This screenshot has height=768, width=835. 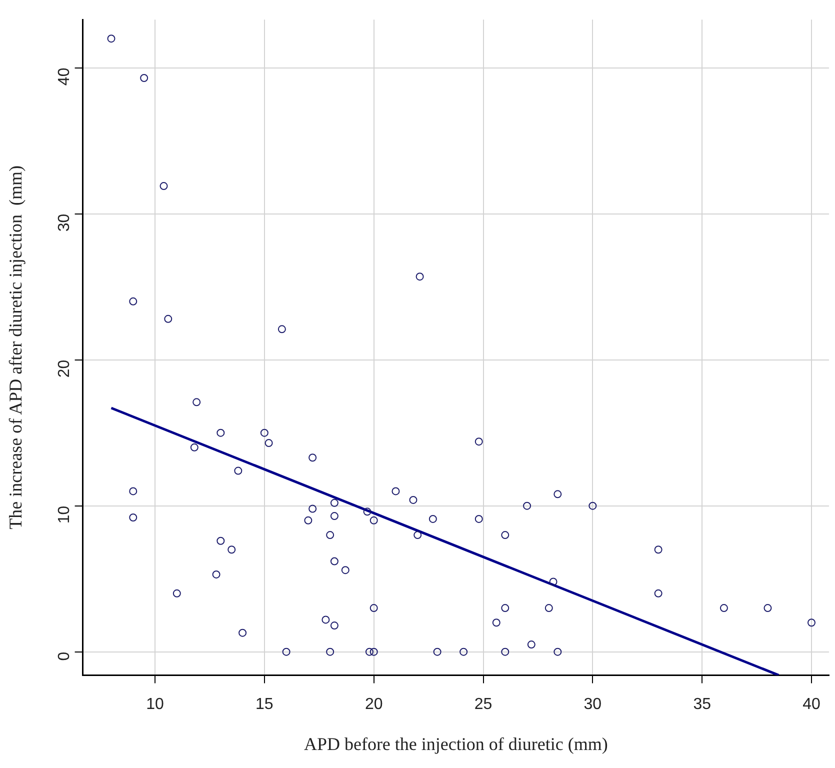 What do you see at coordinates (265, 705) in the screenshot?
I see `x-tick-label: 15` at bounding box center [265, 705].